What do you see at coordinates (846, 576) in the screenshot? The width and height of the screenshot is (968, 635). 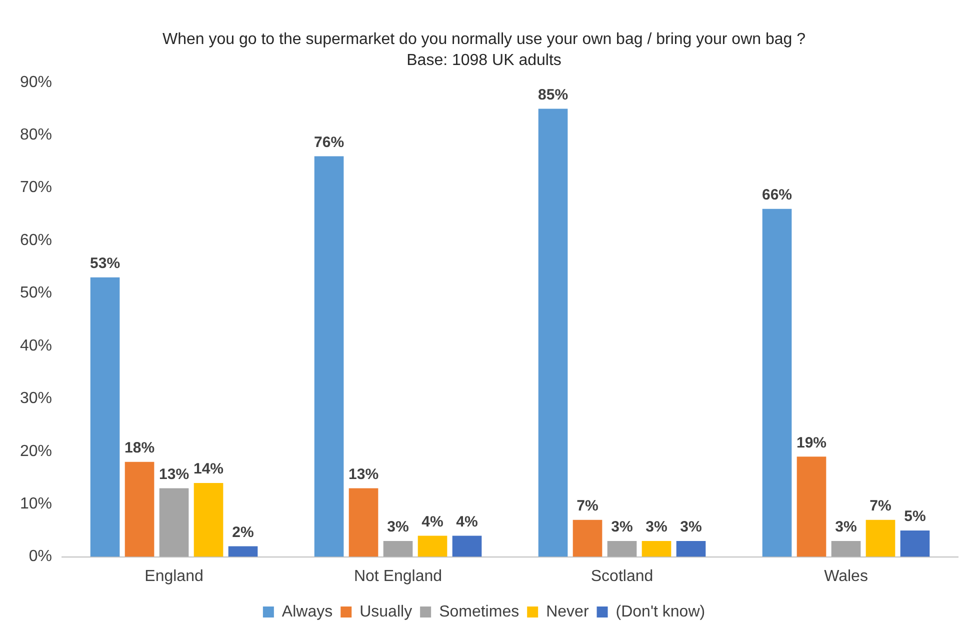 I see `x-tick-label: Wales` at bounding box center [846, 576].